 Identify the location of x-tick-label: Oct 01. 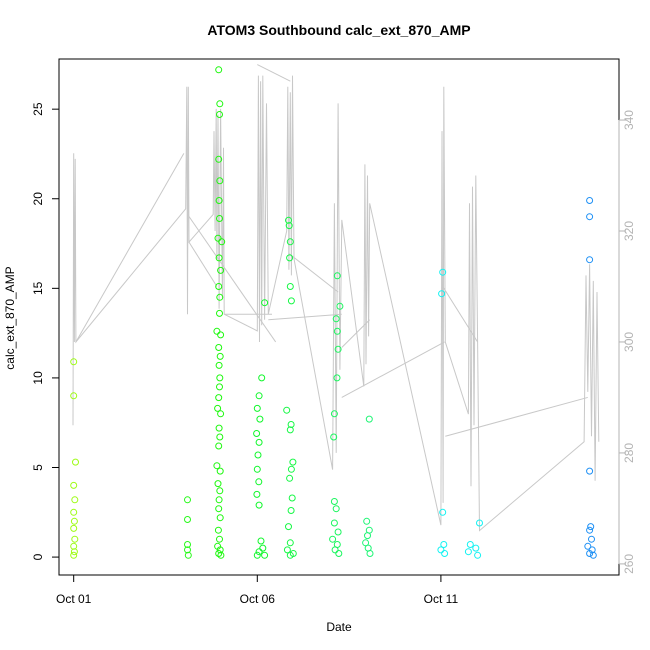
(74, 599).